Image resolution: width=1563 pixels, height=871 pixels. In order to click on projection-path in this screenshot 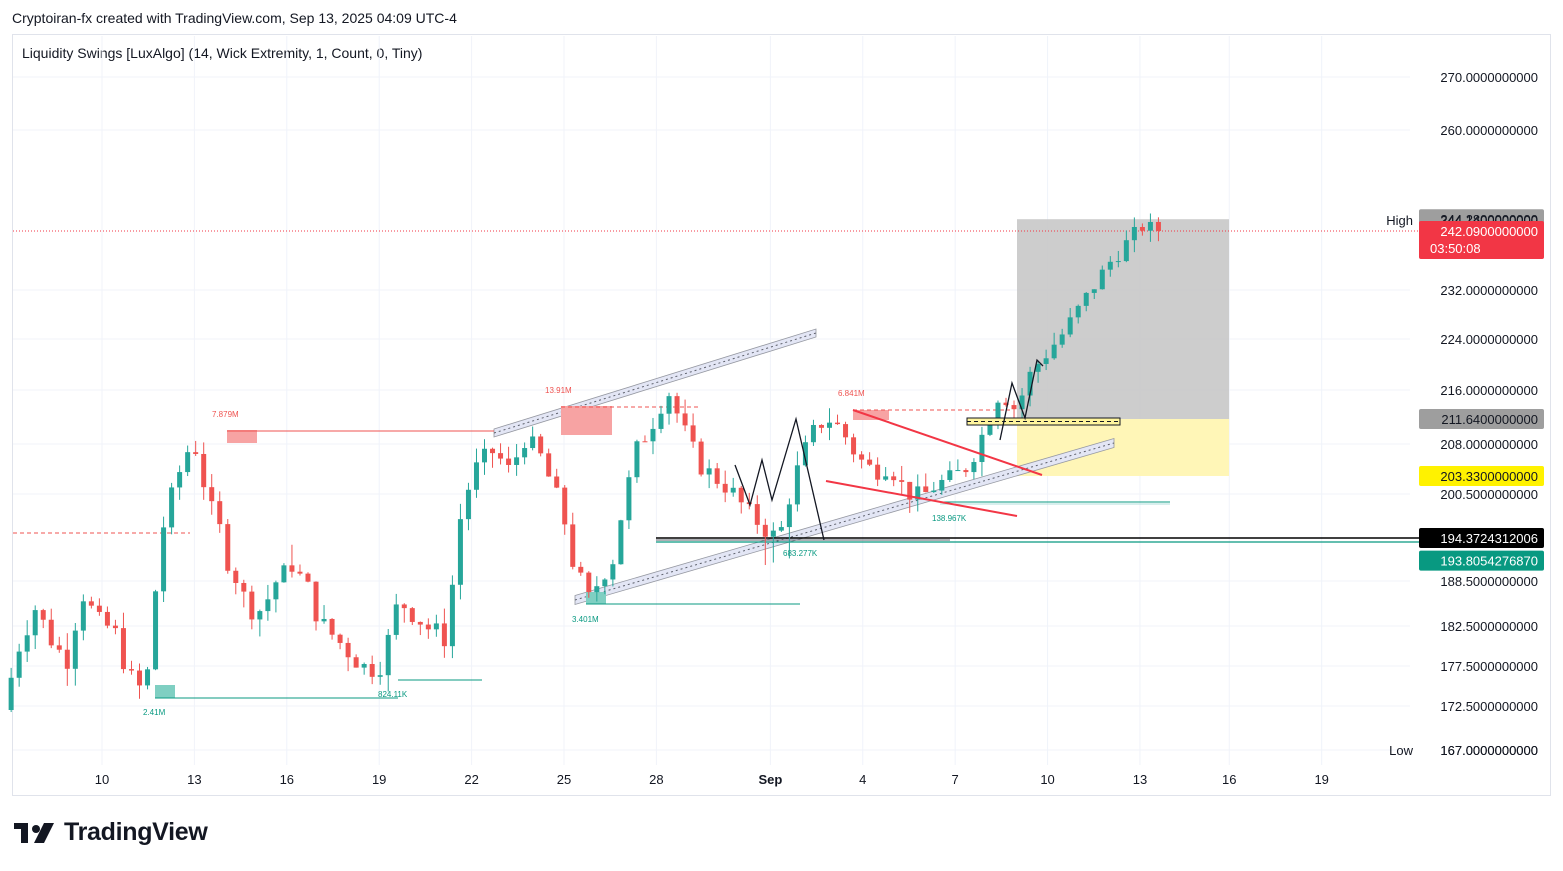, I will do `click(1021, 399)`.